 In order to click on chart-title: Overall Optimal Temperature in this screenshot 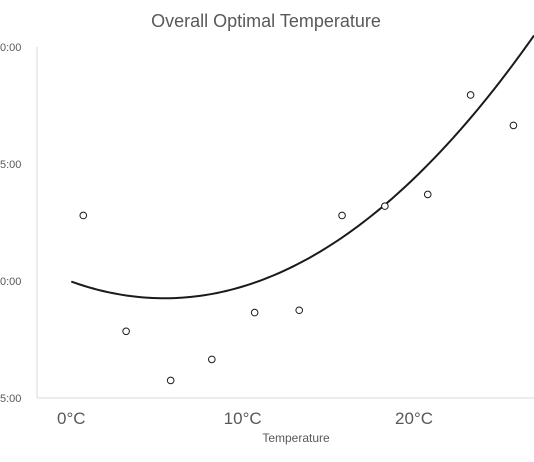, I will do `click(266, 21)`.